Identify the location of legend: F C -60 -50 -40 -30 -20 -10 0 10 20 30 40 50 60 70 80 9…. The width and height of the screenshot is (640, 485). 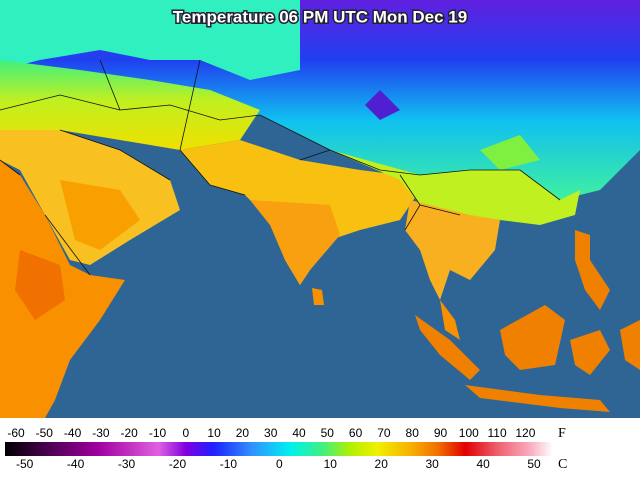
(320, 449).